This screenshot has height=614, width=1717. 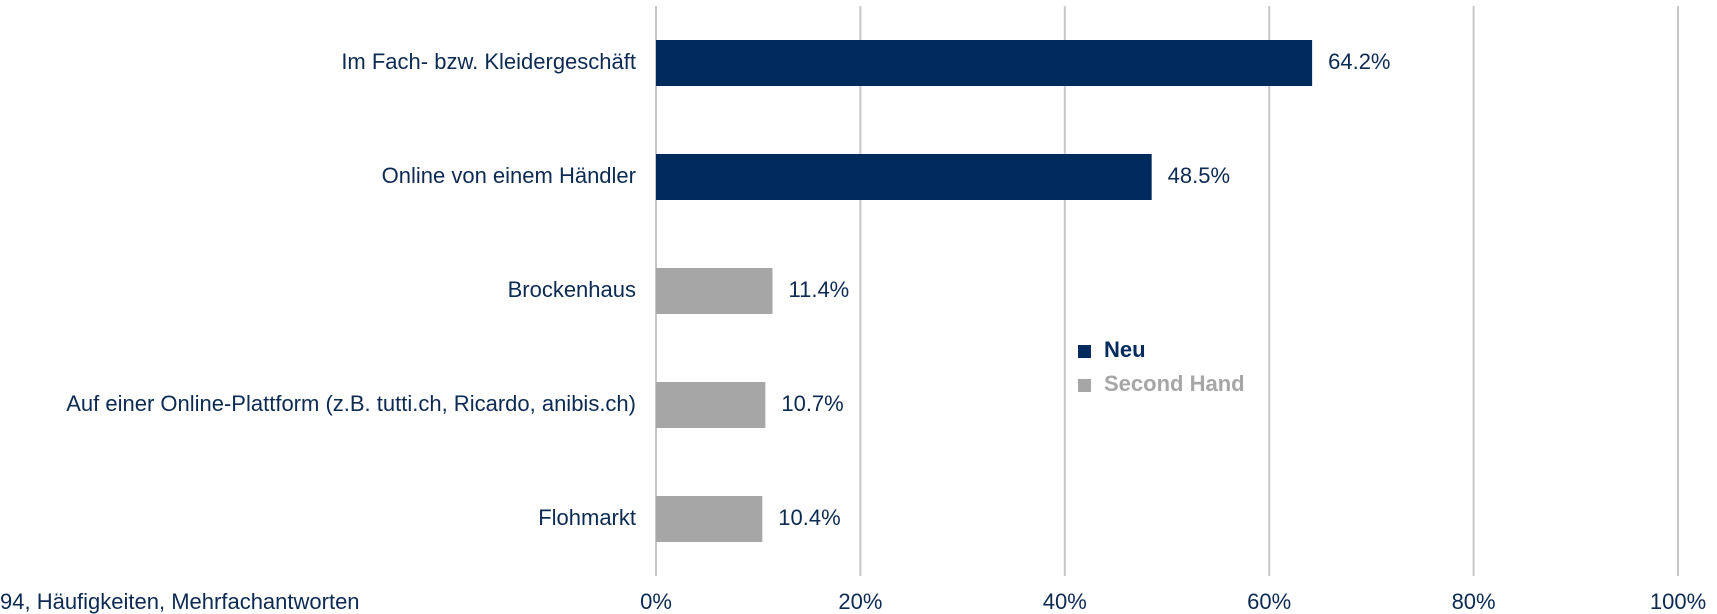 I want to click on x-tick-label: 60%, so click(x=1269, y=601).